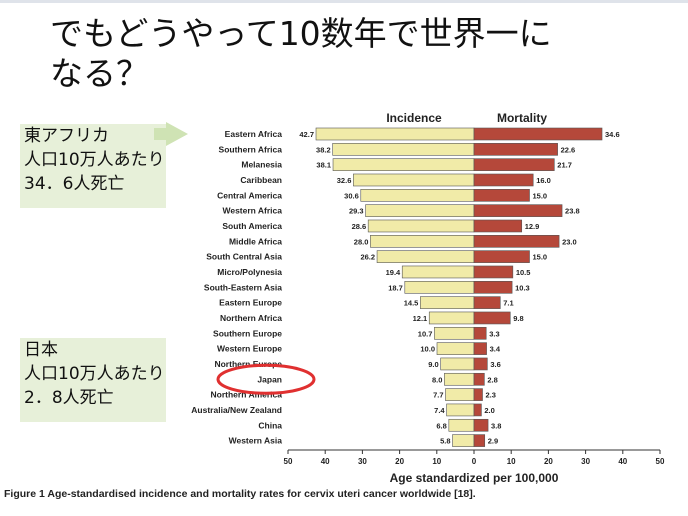  Describe the element at coordinates (161, 134) in the screenshot. I see `right-arrow-stem` at that location.